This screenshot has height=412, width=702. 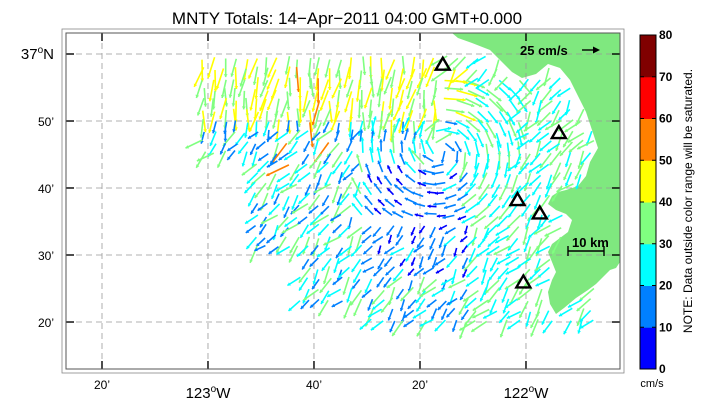 What do you see at coordinates (46, 189) in the screenshot?
I see `lat-label: 40’` at bounding box center [46, 189].